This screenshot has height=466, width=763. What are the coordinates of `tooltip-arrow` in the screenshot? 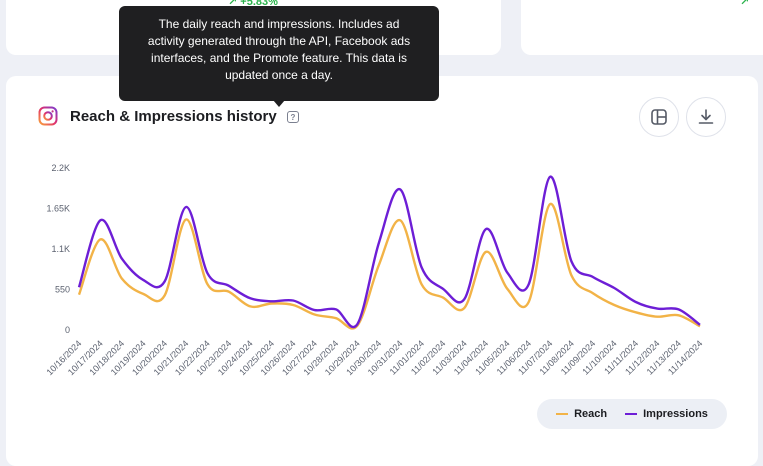 It's located at (279, 103).